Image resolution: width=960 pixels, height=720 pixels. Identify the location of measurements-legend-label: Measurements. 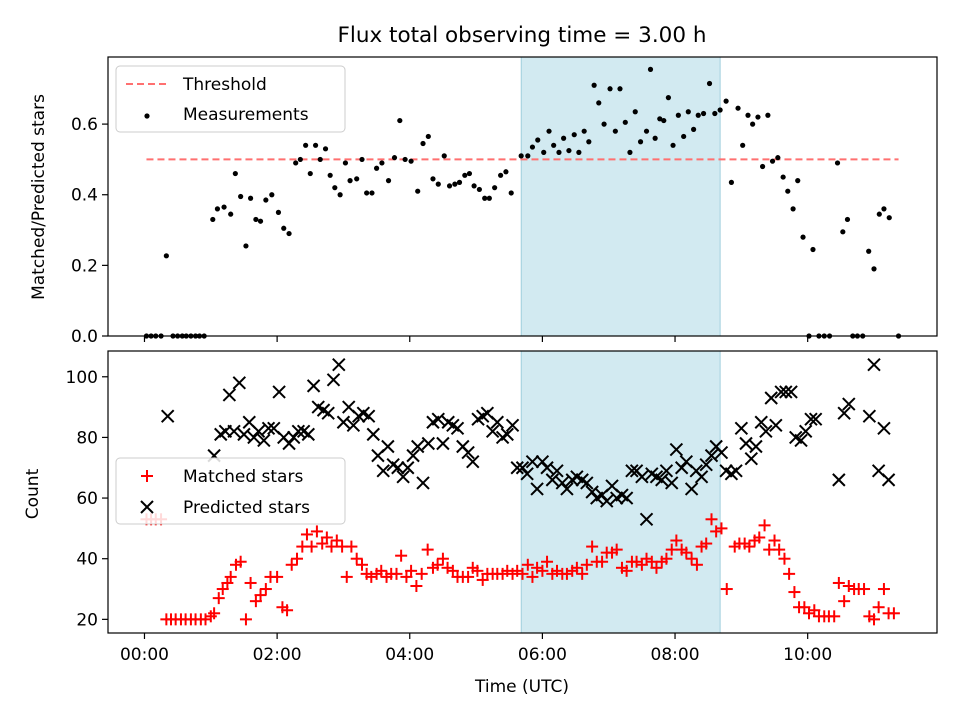
(246, 115).